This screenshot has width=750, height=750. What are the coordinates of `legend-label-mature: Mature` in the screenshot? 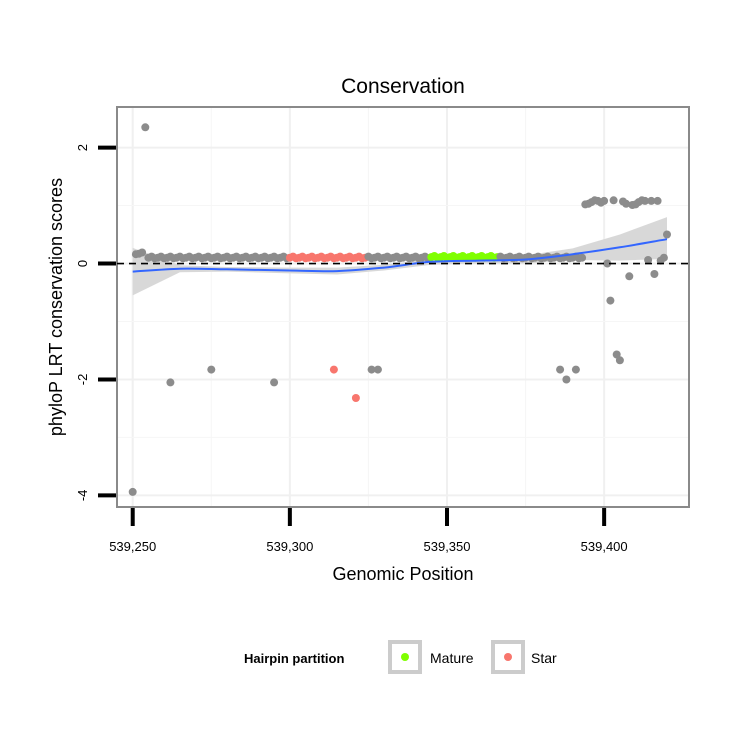 It's located at (452, 658).